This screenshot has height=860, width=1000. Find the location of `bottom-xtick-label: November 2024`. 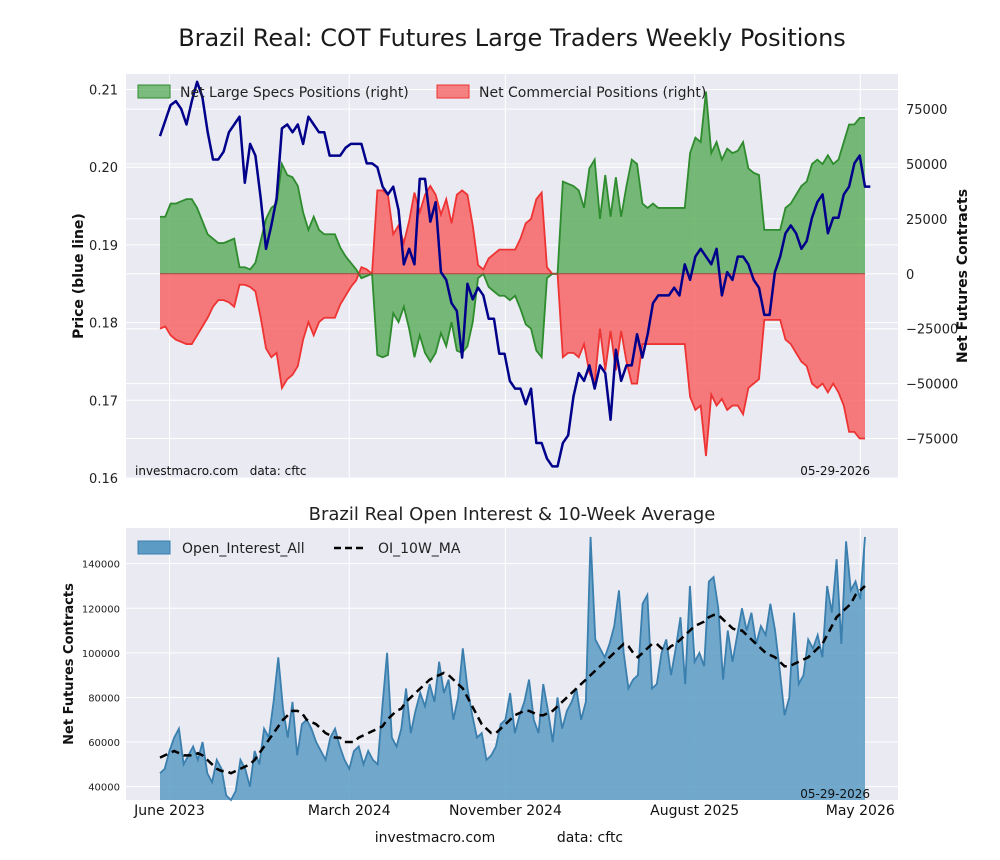

bottom-xtick-label: November 2024 is located at coordinates (505, 811).